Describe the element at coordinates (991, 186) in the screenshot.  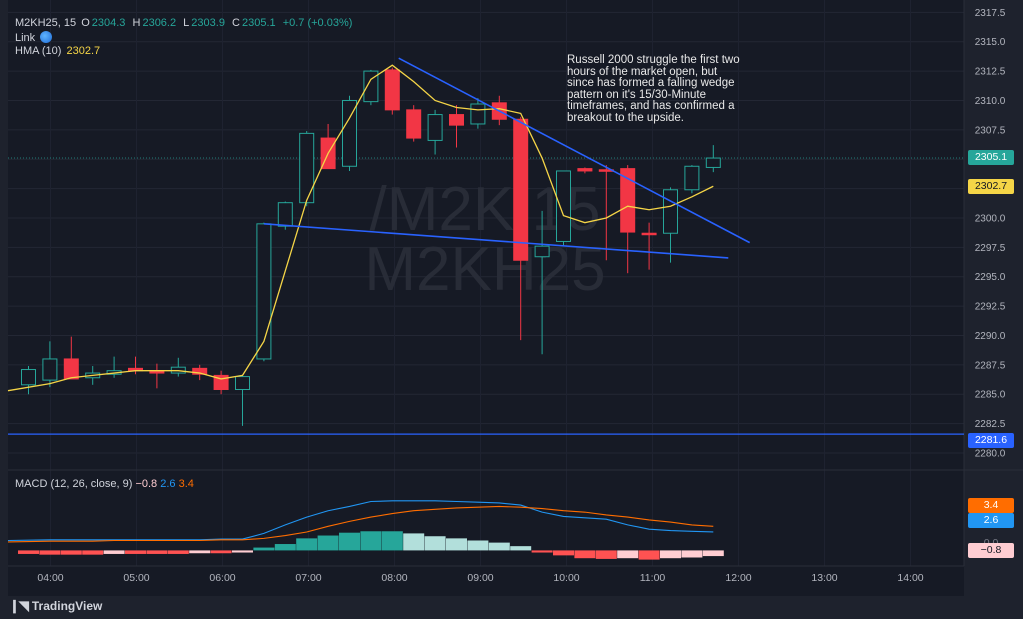
I see `hma-price-tag: 2302.7` at that location.